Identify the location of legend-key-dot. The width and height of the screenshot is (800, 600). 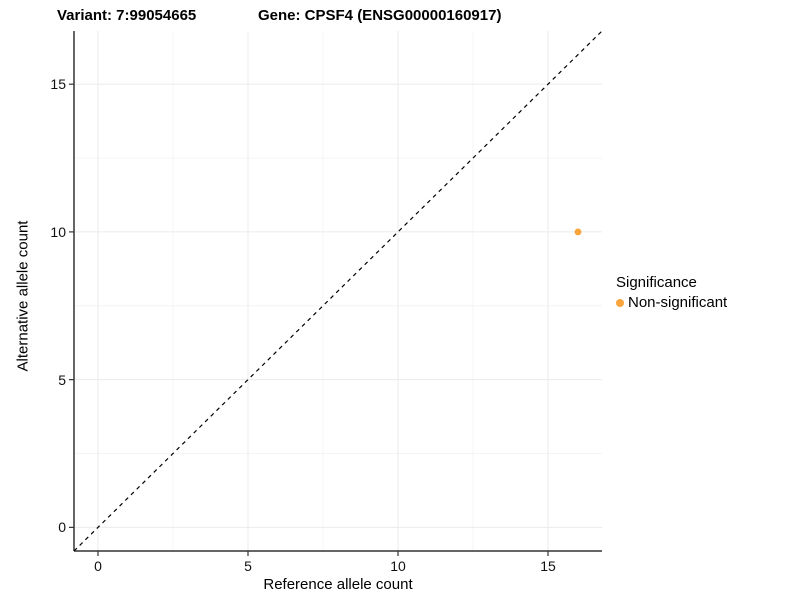
(620, 302).